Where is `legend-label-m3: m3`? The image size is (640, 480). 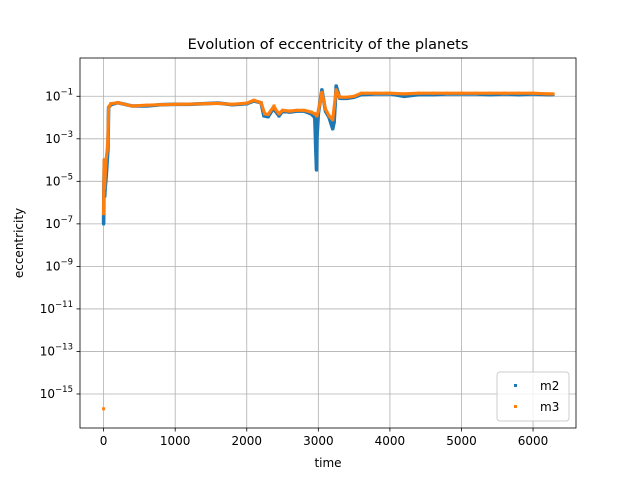 legend-label-m3: m3 is located at coordinates (549, 407).